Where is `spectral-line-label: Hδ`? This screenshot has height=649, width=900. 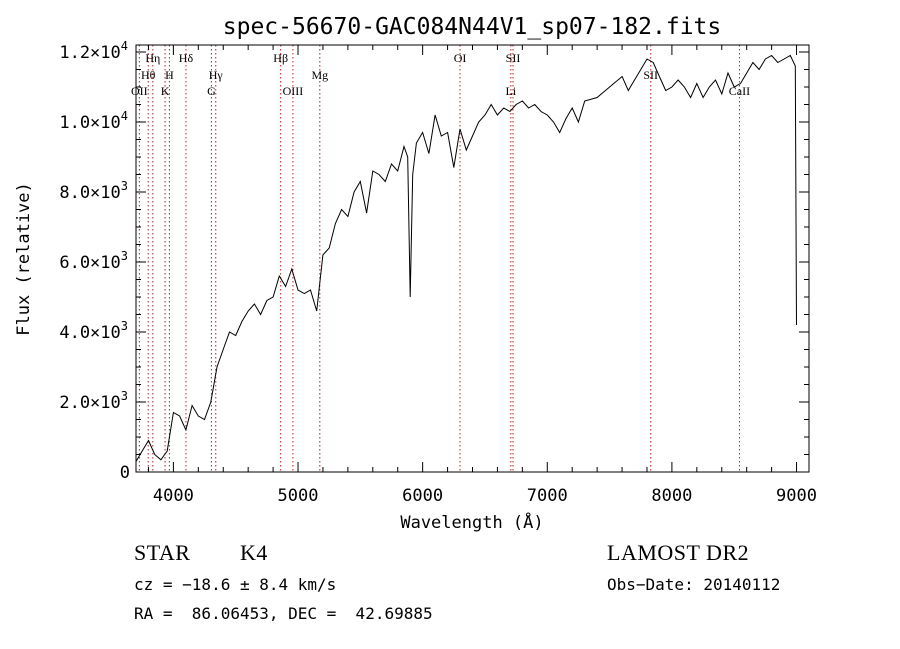
spectral-line-label: Hδ is located at coordinates (186, 58).